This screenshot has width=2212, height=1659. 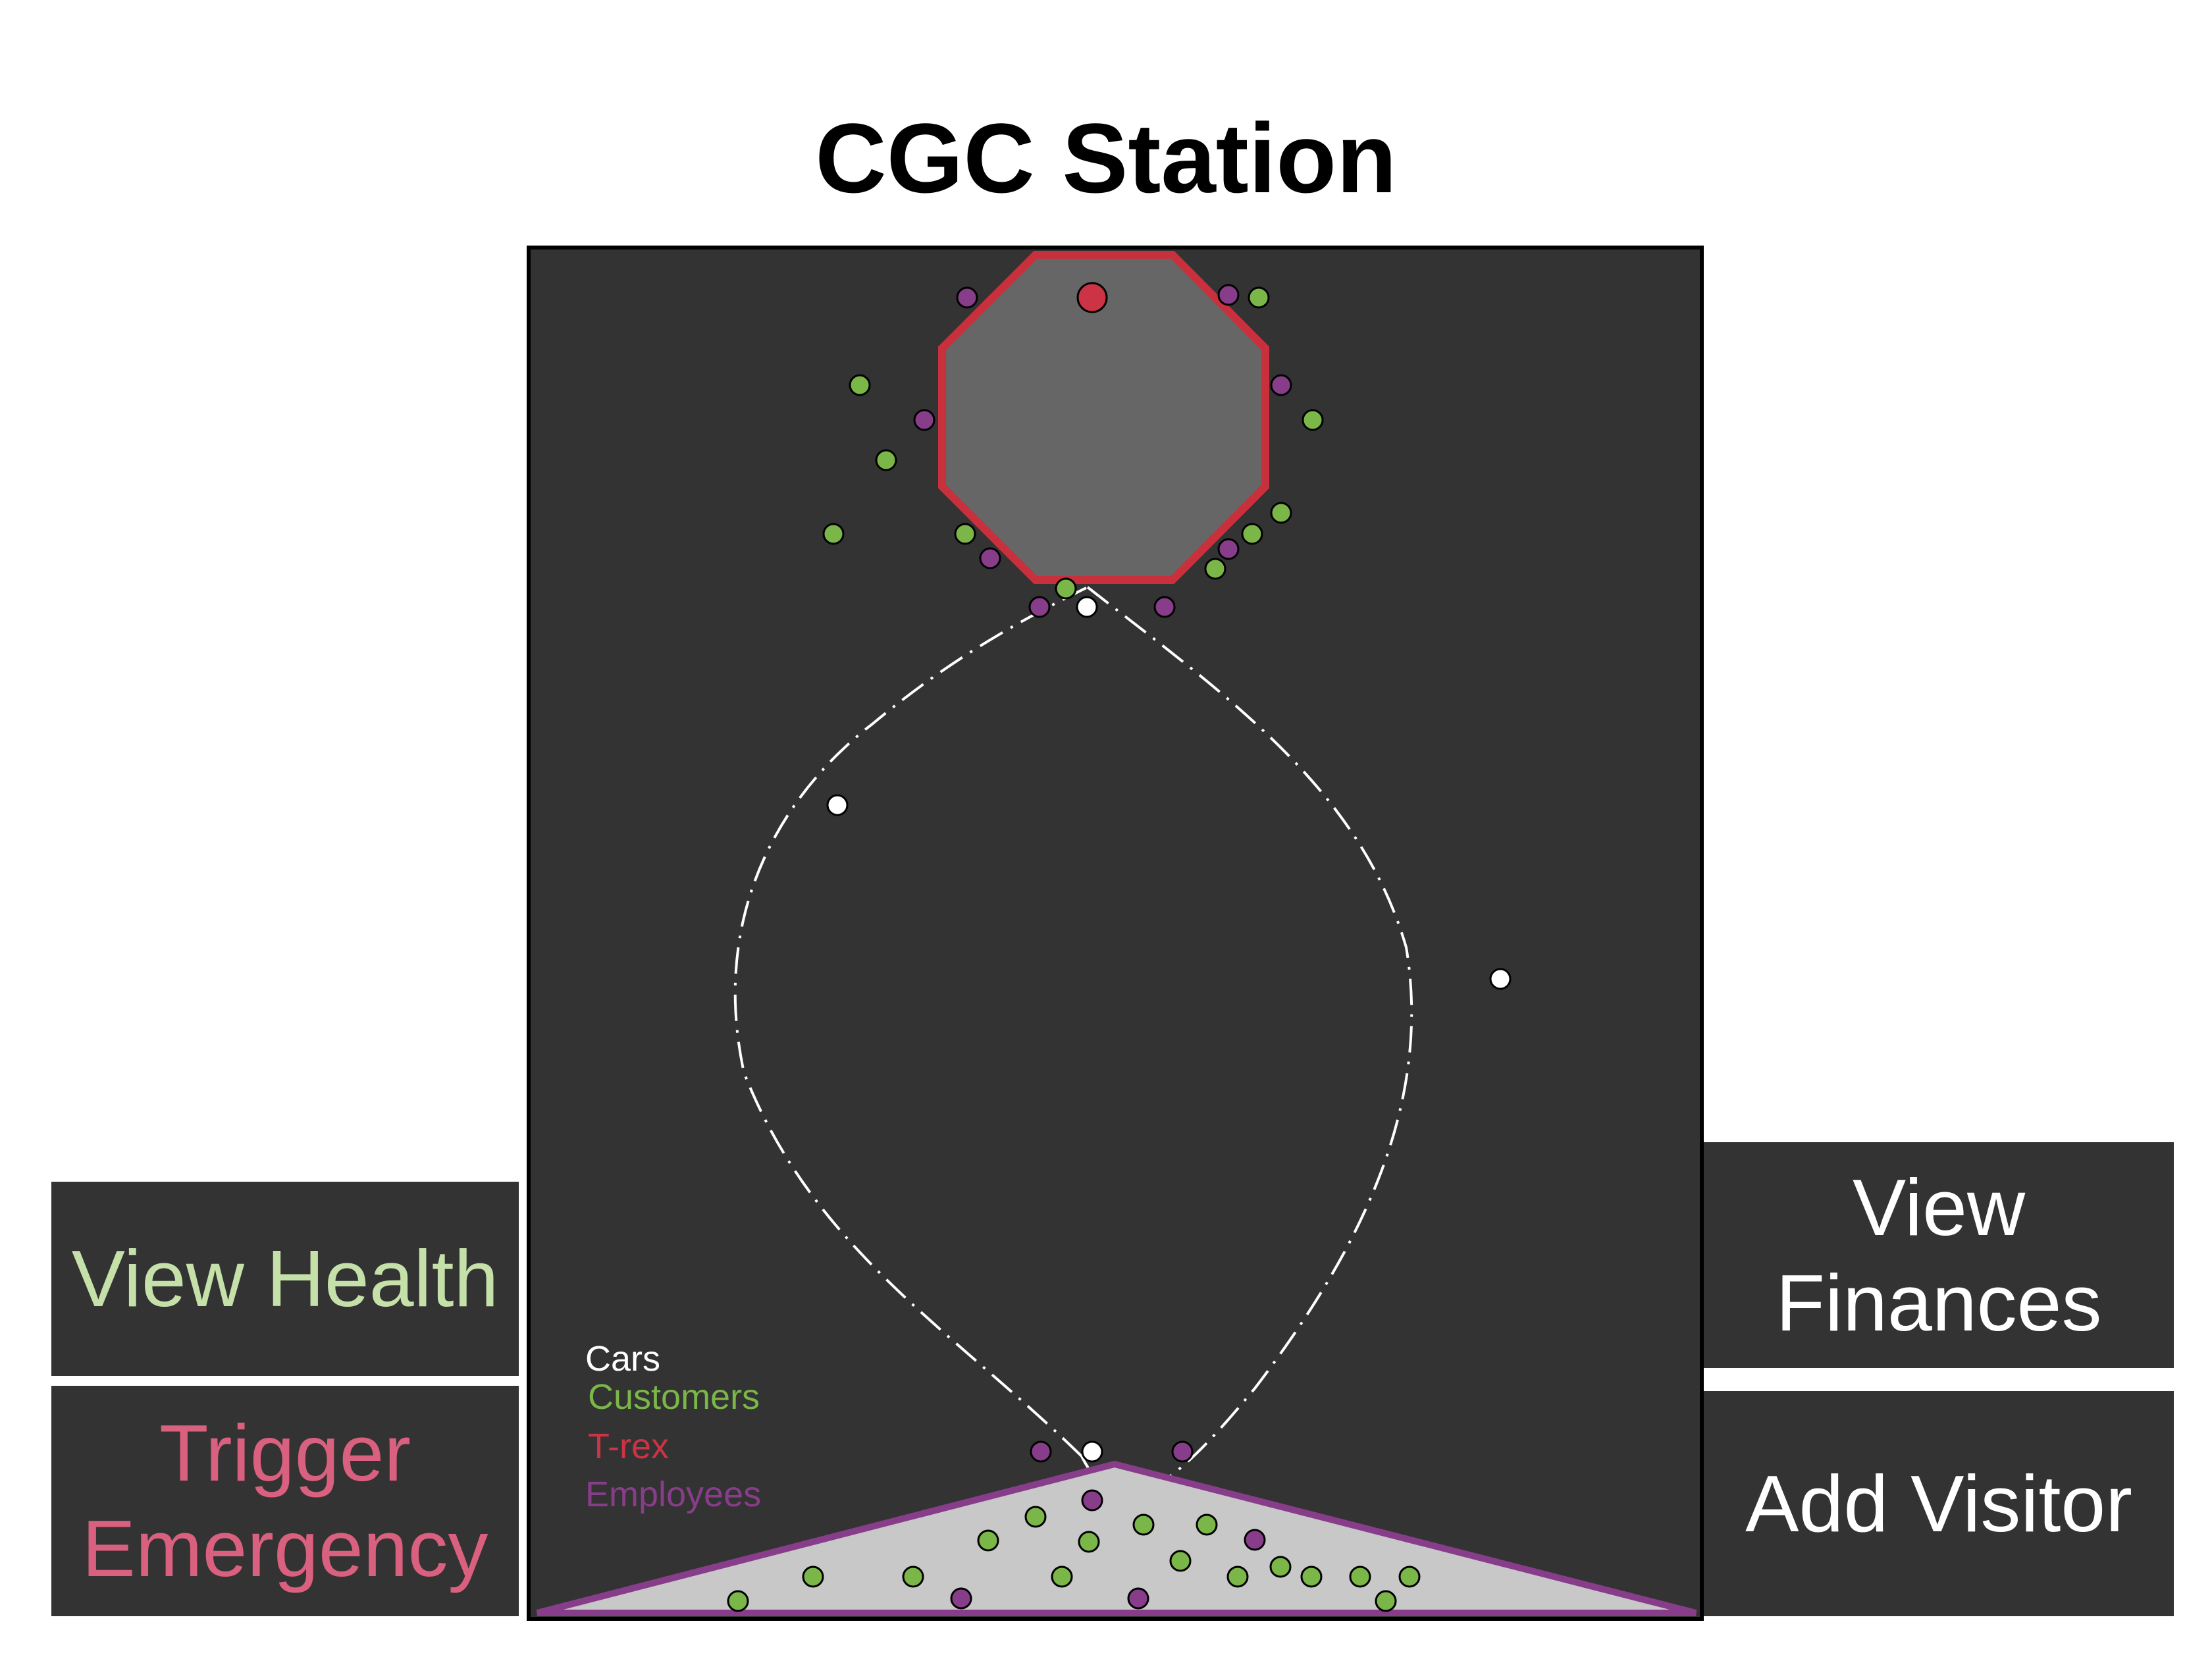 I want to click on view-health-button: View Health, so click(x=285, y=1279).